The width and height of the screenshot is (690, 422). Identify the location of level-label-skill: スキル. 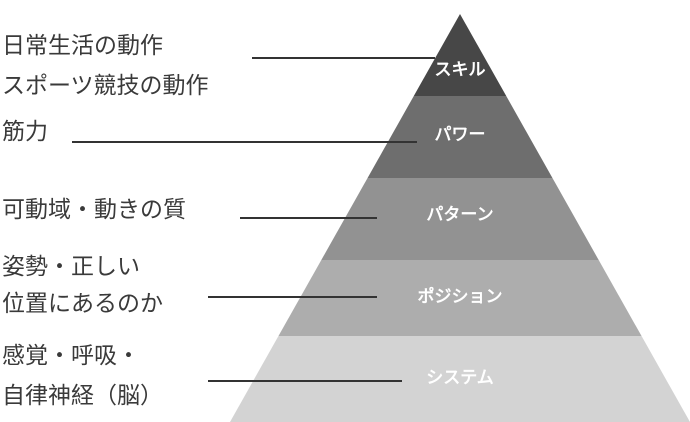
(460, 70).